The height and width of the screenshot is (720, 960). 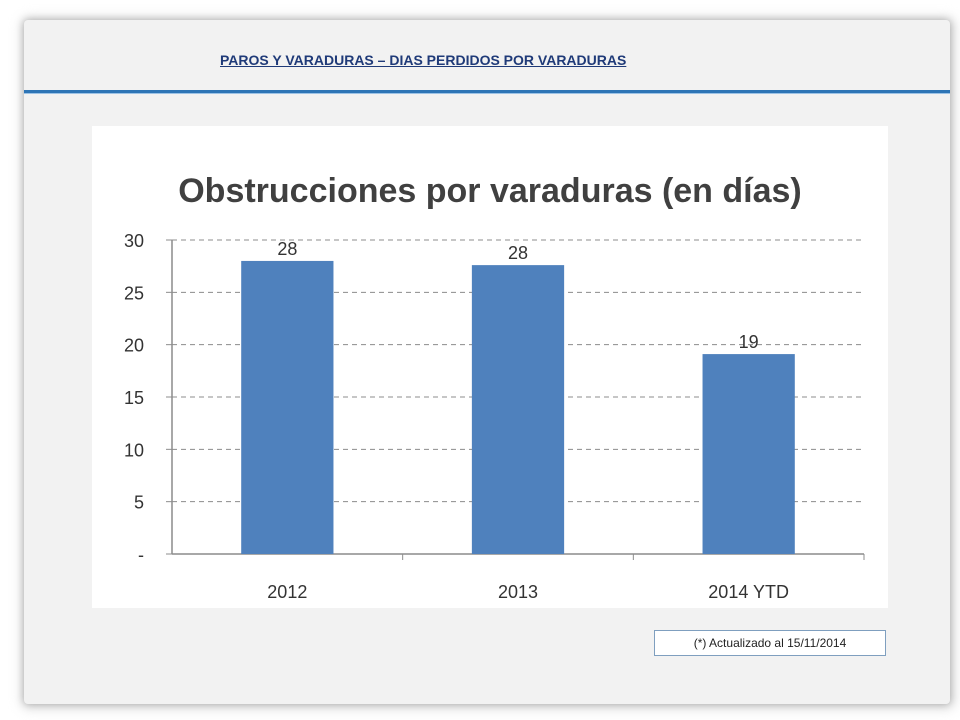 What do you see at coordinates (134, 450) in the screenshot?
I see `y-tick-label: 10` at bounding box center [134, 450].